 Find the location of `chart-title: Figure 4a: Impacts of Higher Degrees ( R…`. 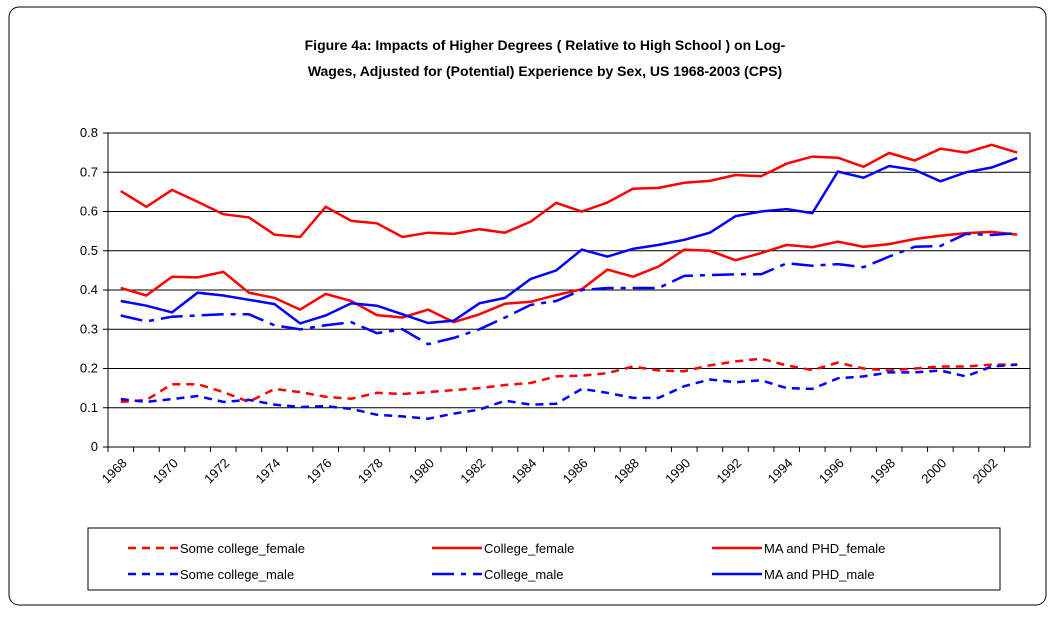

chart-title: Figure 4a: Impacts of Higher Degrees ( R… is located at coordinates (545, 45).